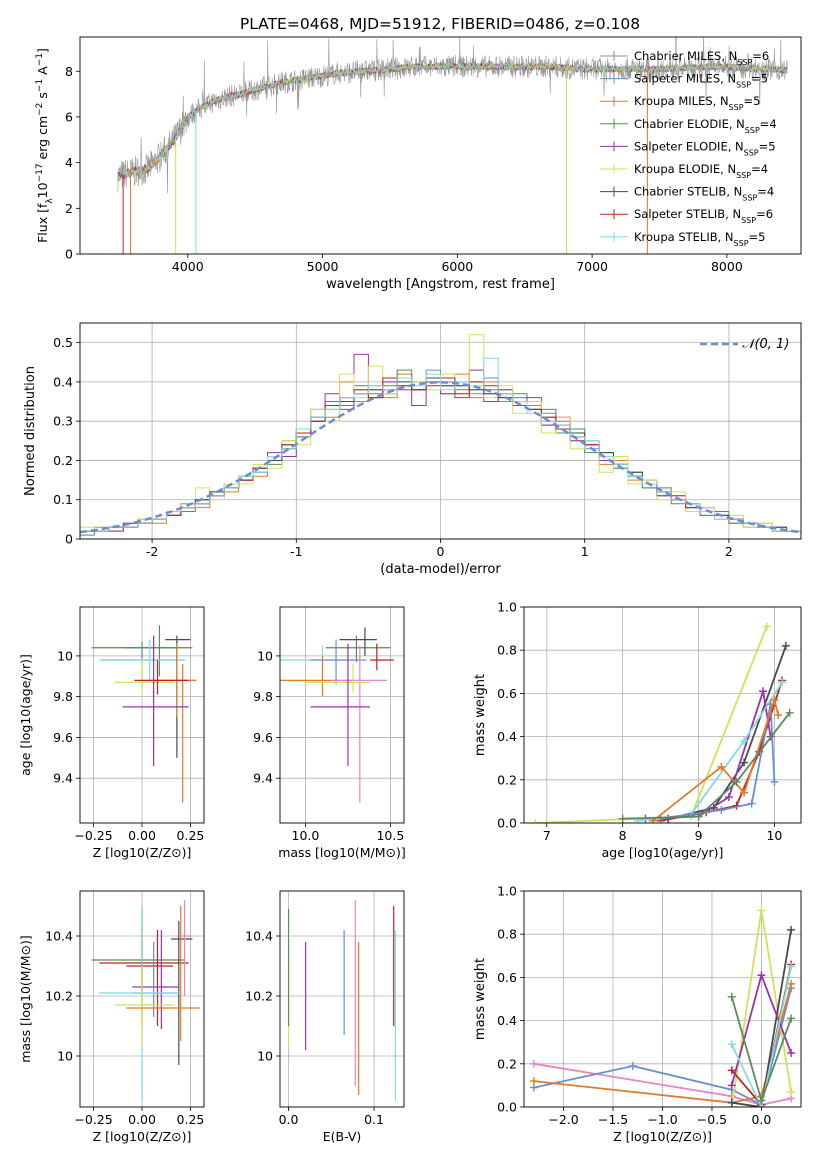 Image resolution: width=819 pixels, height=1170 pixels. What do you see at coordinates (689, 124) in the screenshot?
I see `legend-name: Chabrier ELODIE, N` at bounding box center [689, 124].